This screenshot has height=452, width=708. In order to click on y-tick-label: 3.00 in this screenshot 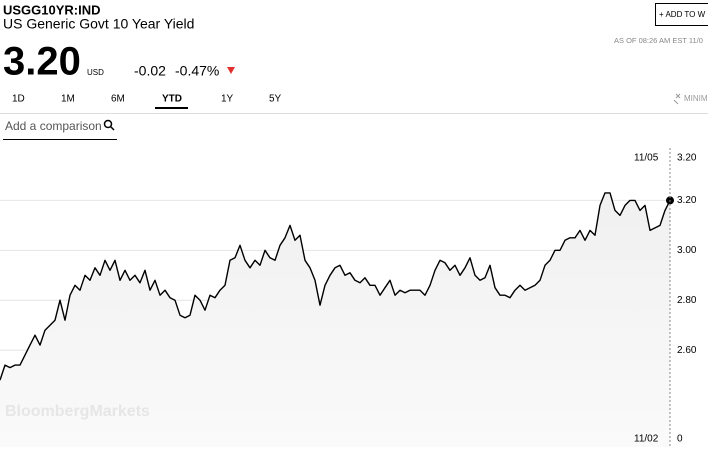, I will do `click(687, 250)`.